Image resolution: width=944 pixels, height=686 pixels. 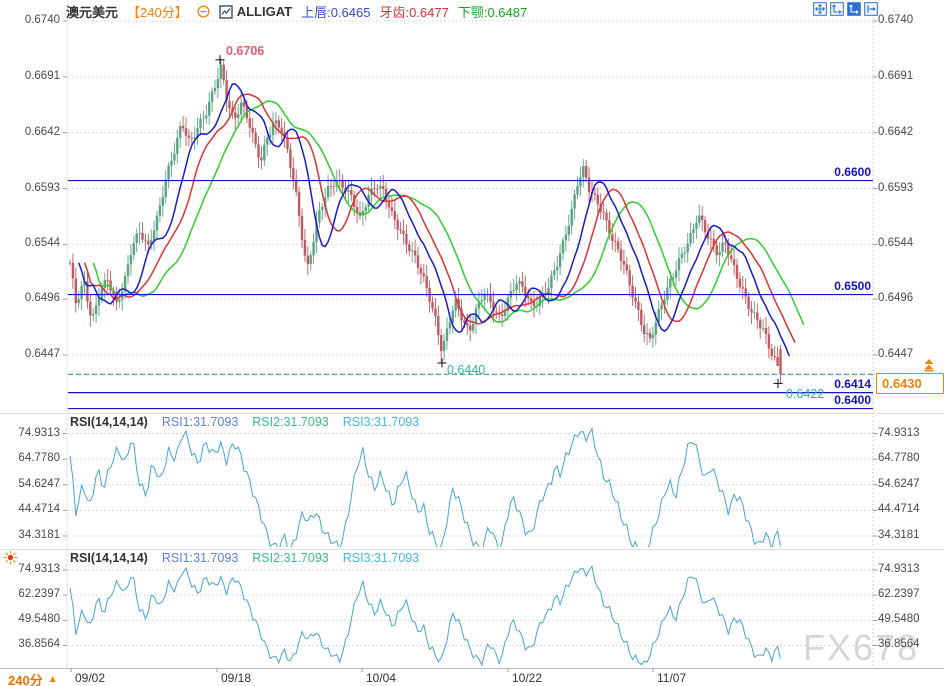 I want to click on annotation-swing-low: 0.6440, so click(x=466, y=370).